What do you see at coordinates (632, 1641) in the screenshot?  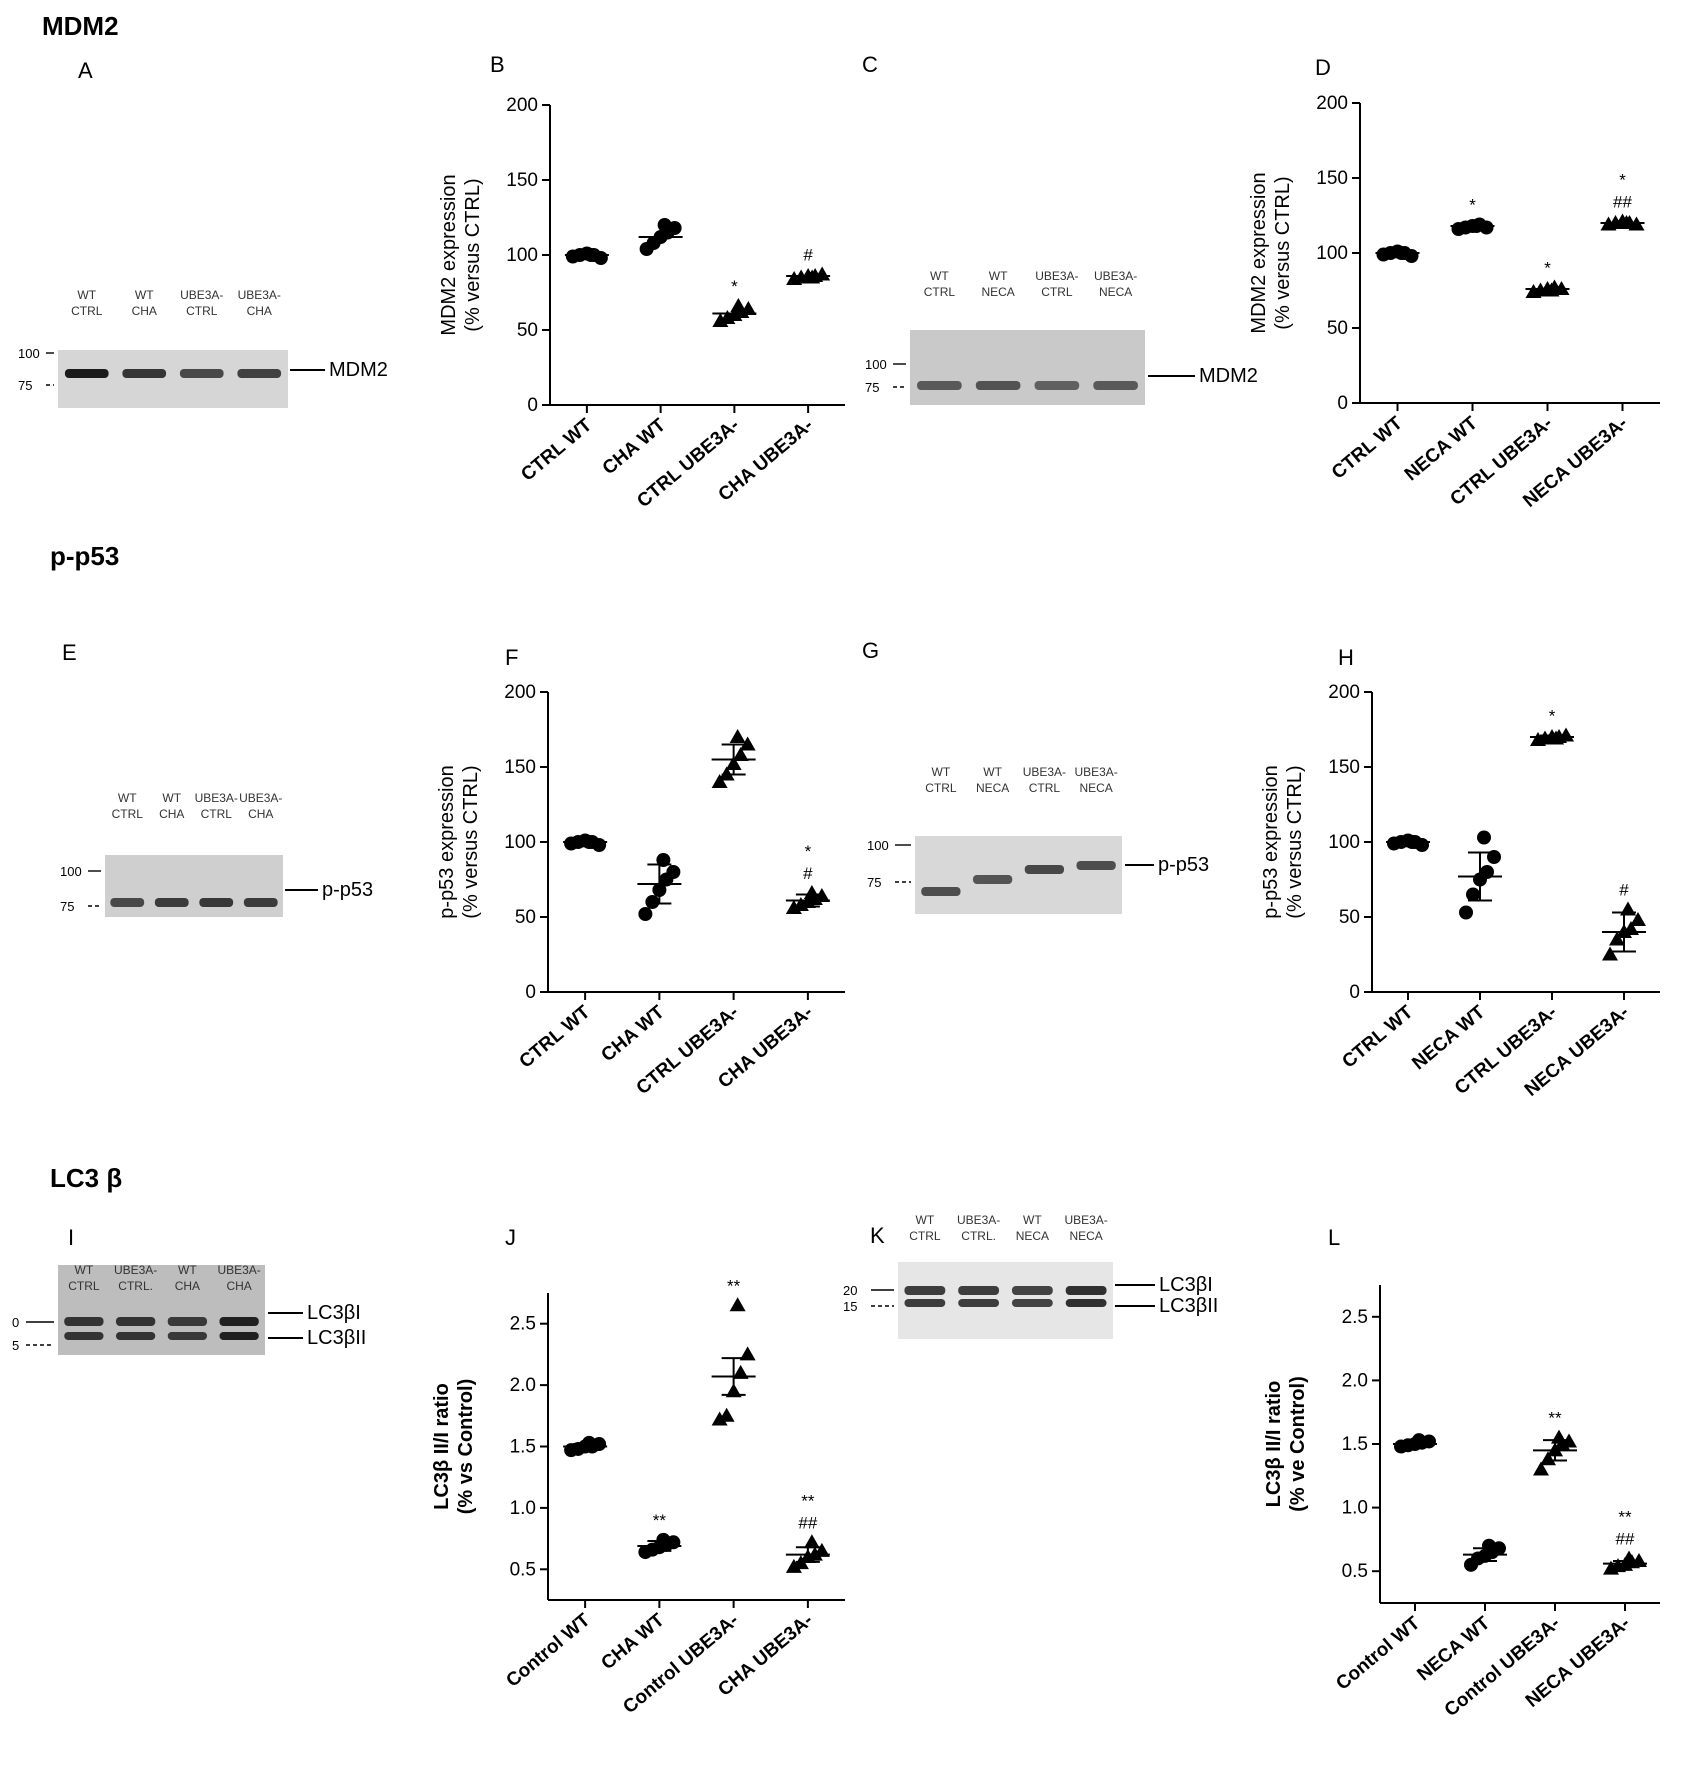 I see `x-tick-label: CHA WT` at bounding box center [632, 1641].